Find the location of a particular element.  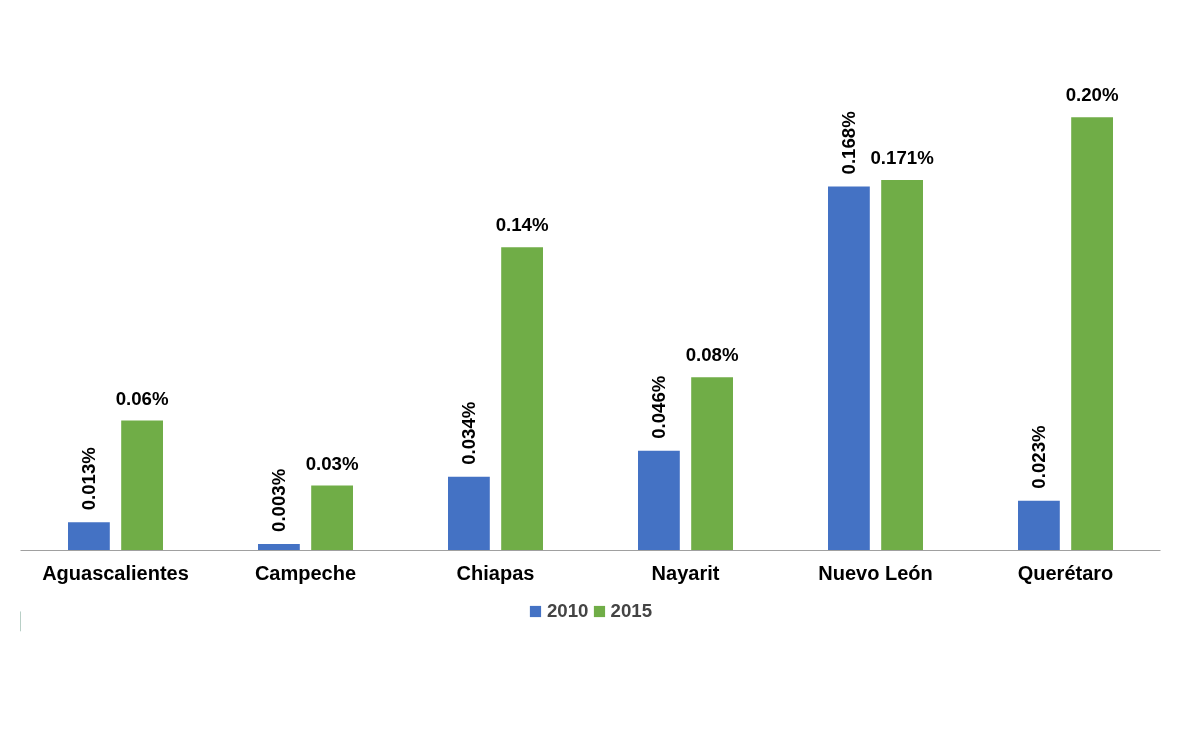

legend-label: 2010 is located at coordinates (567, 611).